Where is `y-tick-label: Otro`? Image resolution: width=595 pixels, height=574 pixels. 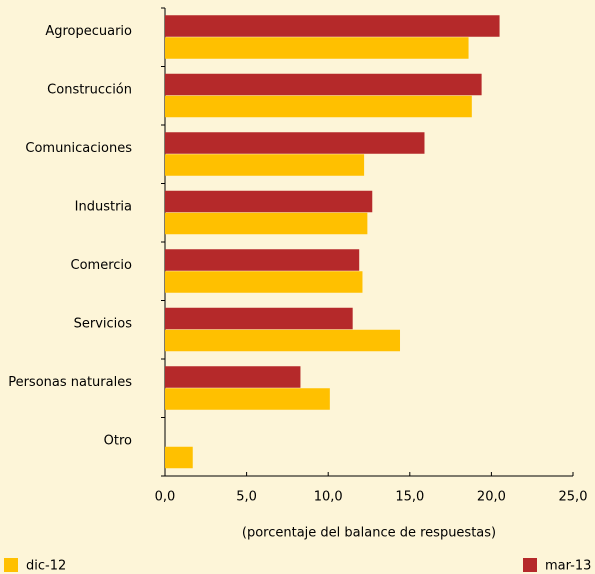
y-tick-label: Otro is located at coordinates (118, 440).